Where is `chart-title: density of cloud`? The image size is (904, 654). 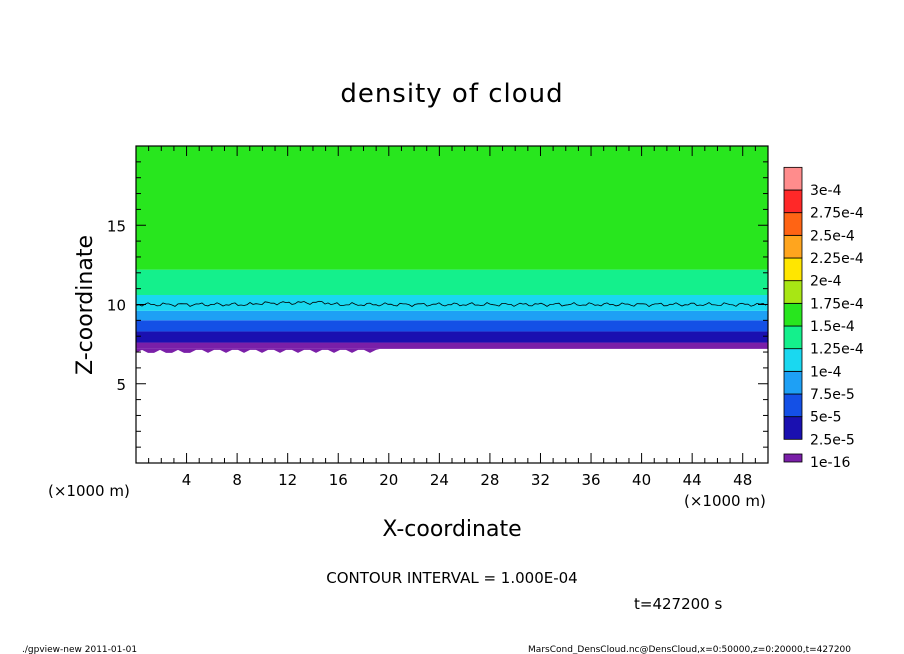
chart-title: density of cloud is located at coordinates (451, 94).